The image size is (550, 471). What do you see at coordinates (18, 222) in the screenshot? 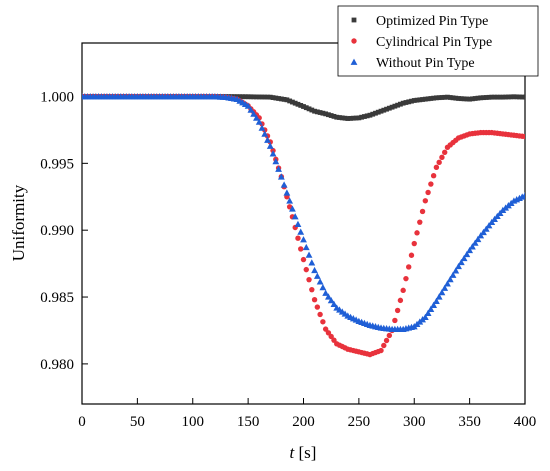
I see `y-axis-label: Uniformity` at bounding box center [18, 222].